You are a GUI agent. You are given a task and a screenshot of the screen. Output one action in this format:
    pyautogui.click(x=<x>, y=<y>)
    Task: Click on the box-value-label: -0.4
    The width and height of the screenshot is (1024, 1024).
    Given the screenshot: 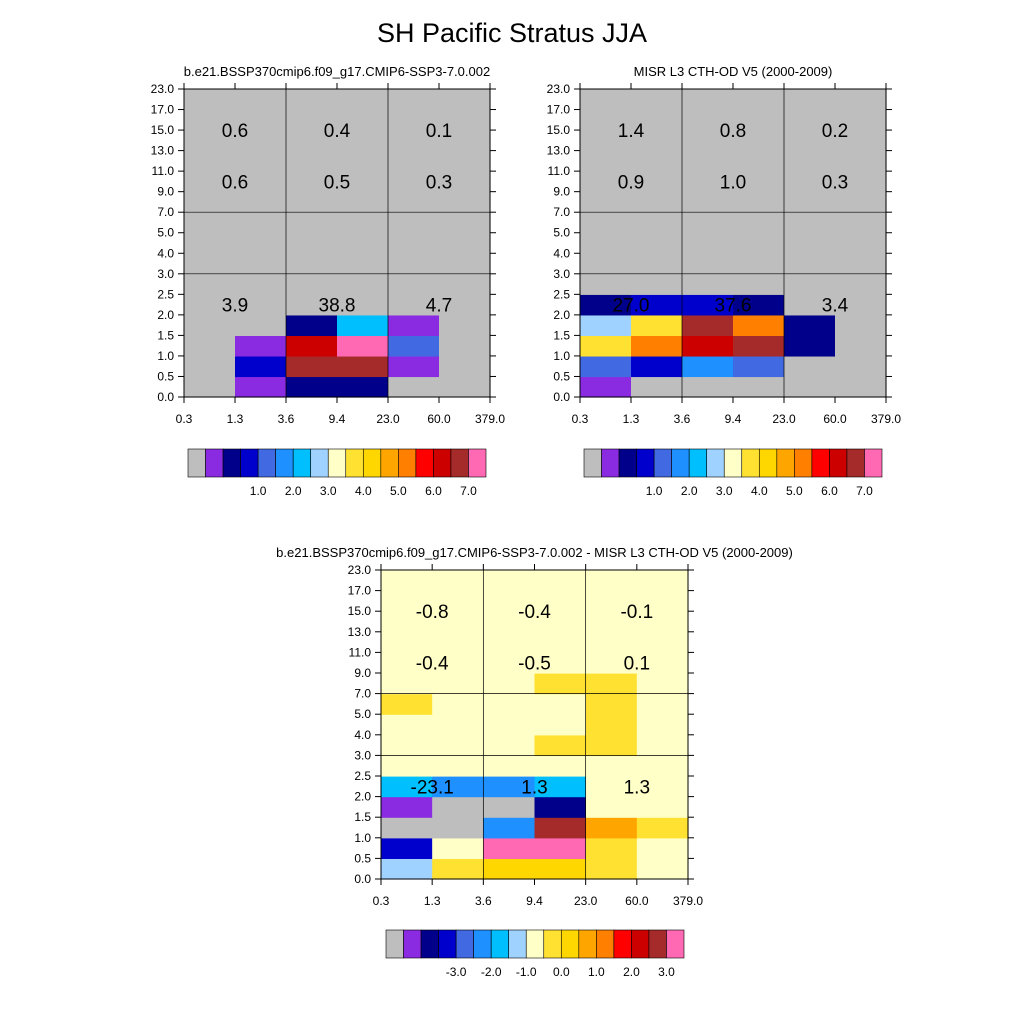 What is the action you would take?
    pyautogui.click(x=432, y=664)
    